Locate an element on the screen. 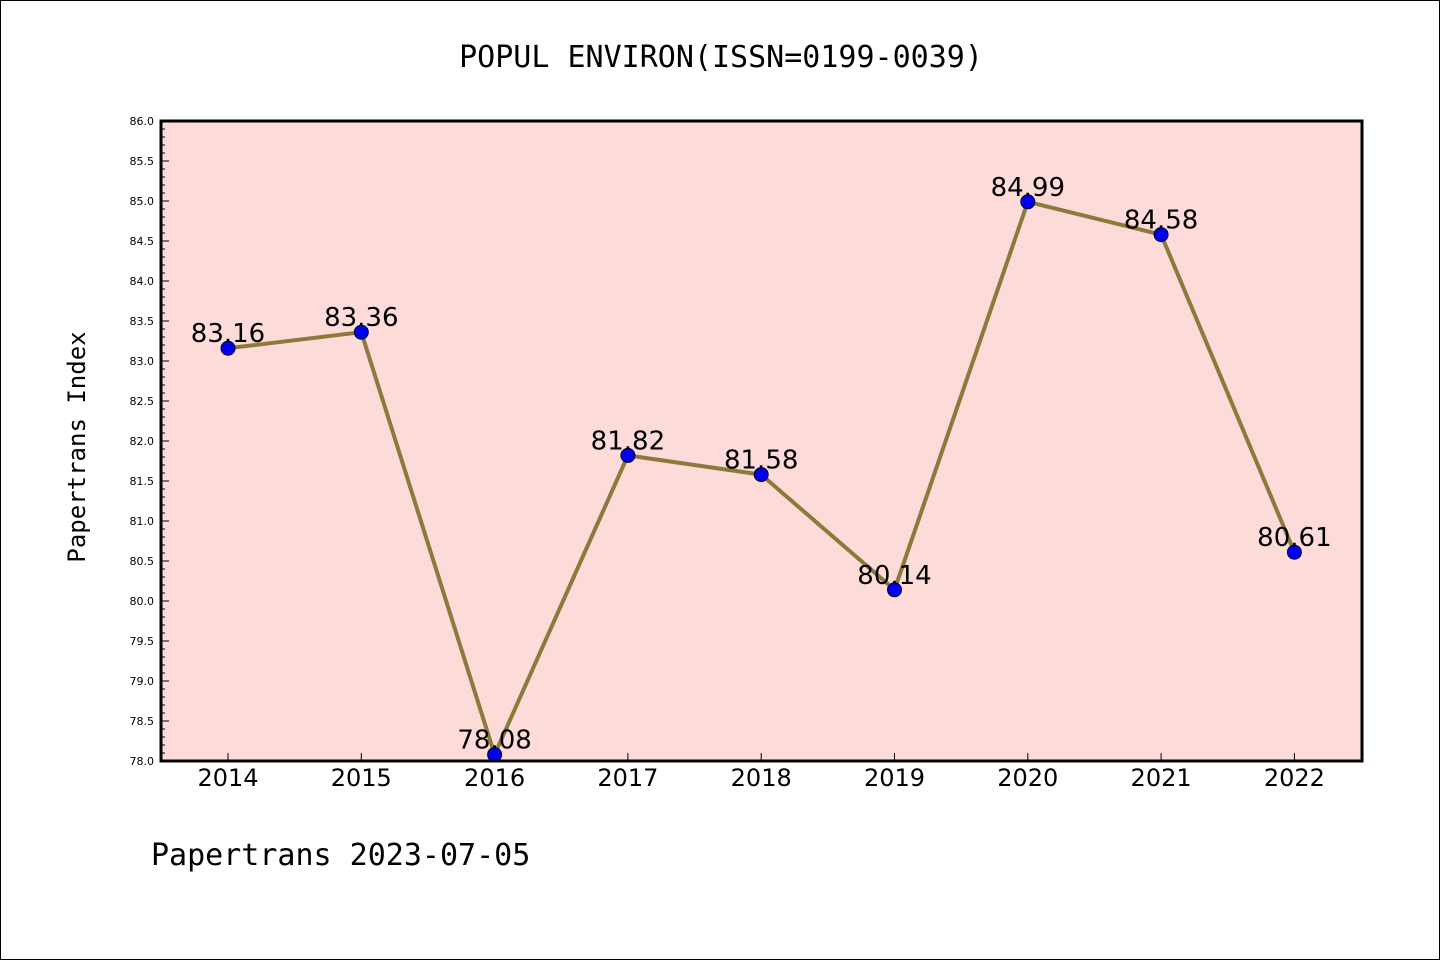 The height and width of the screenshot is (961, 1440). data-label: 83.36 is located at coordinates (361, 318).